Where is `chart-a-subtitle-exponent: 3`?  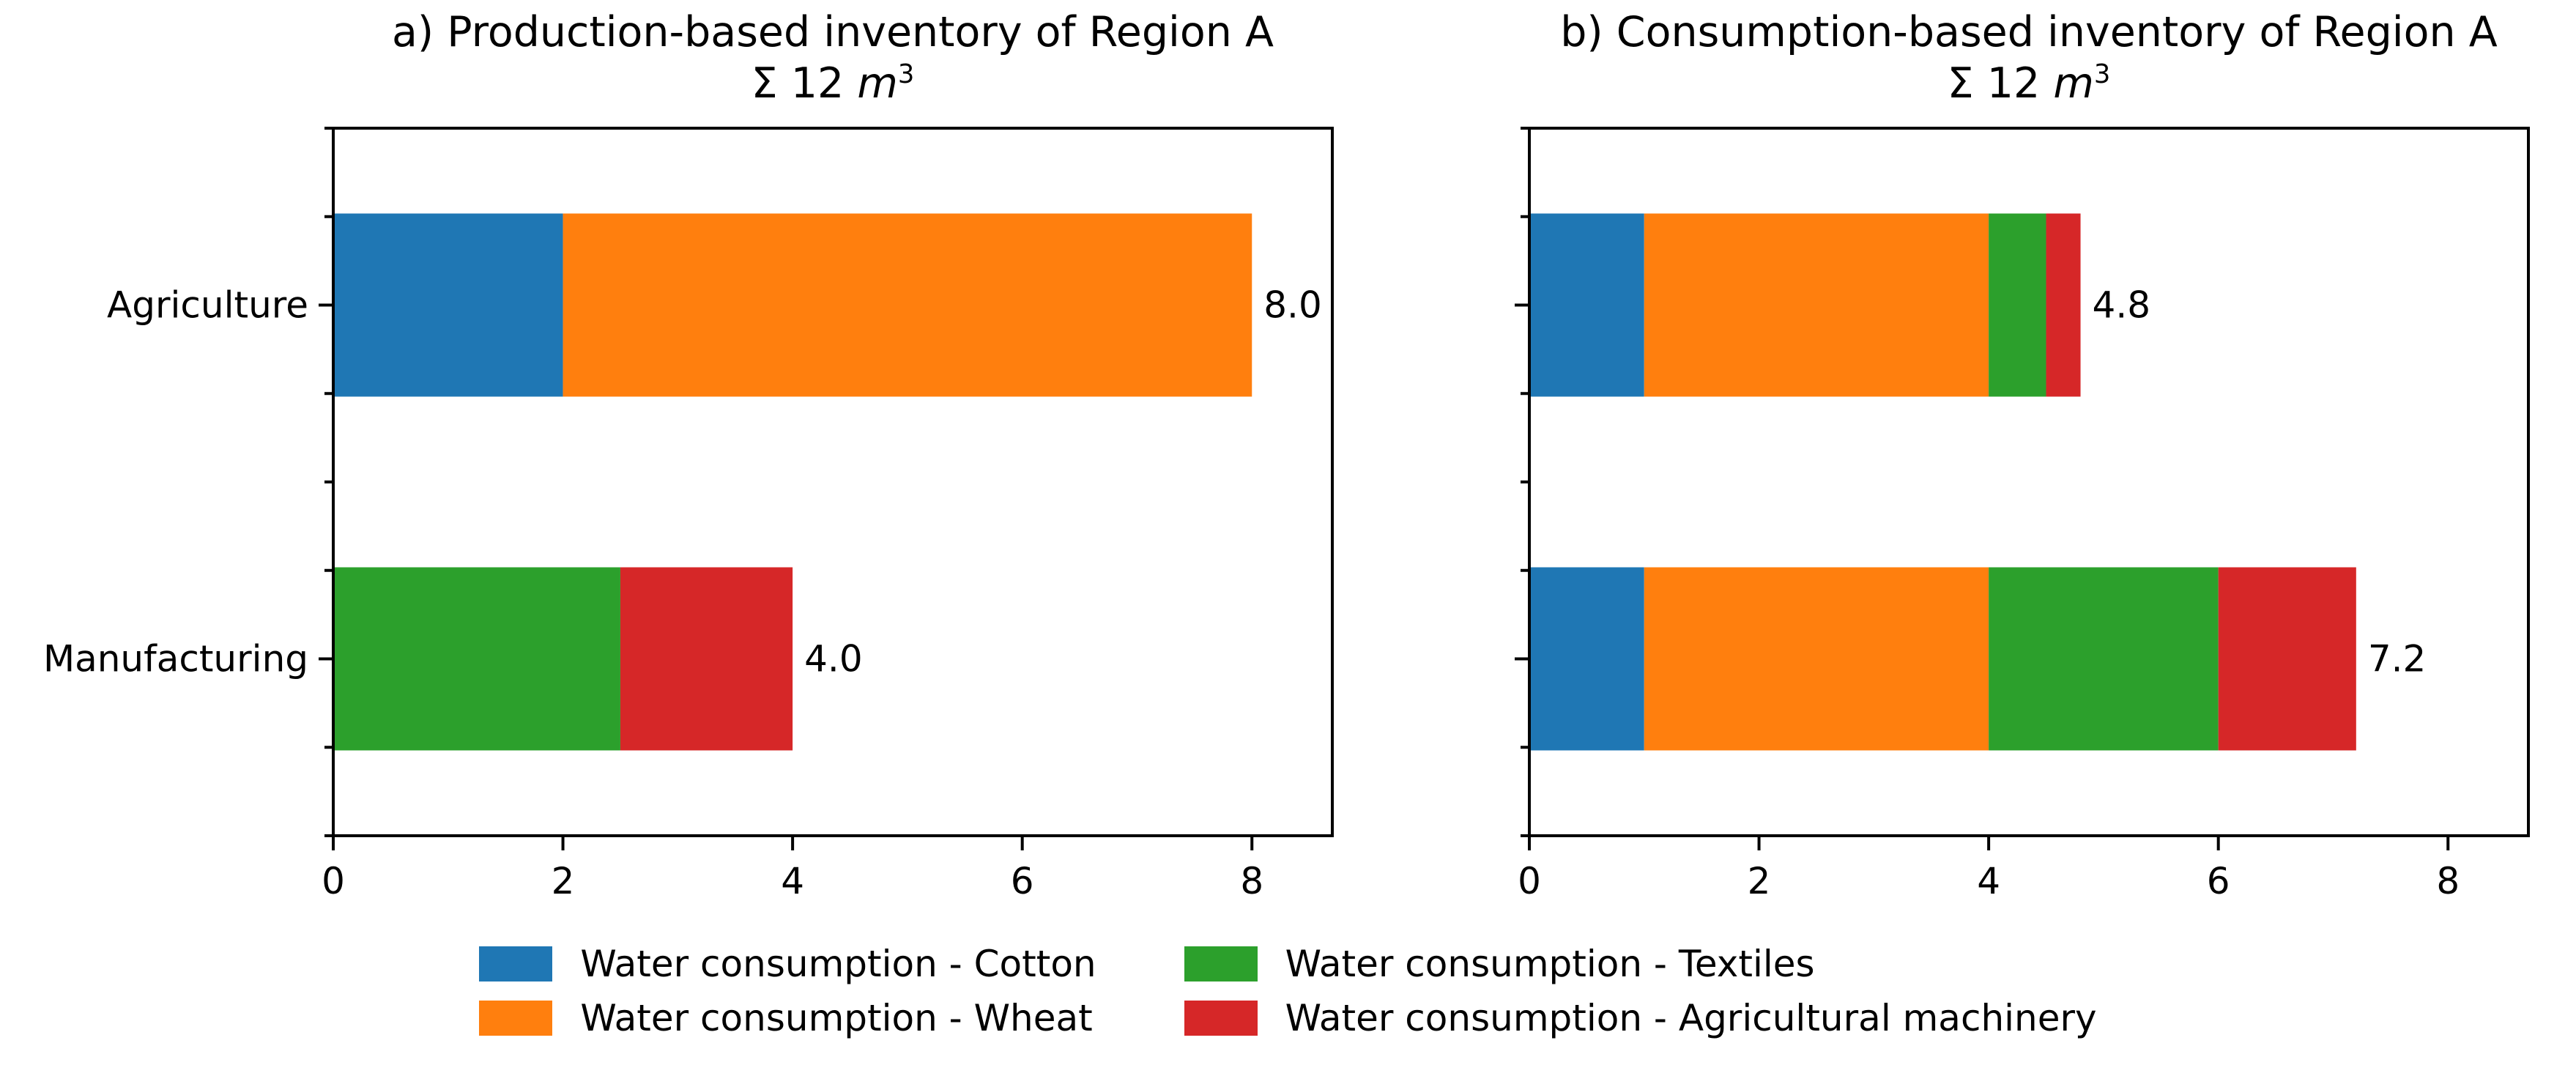 chart-a-subtitle-exponent: 3 is located at coordinates (906, 74).